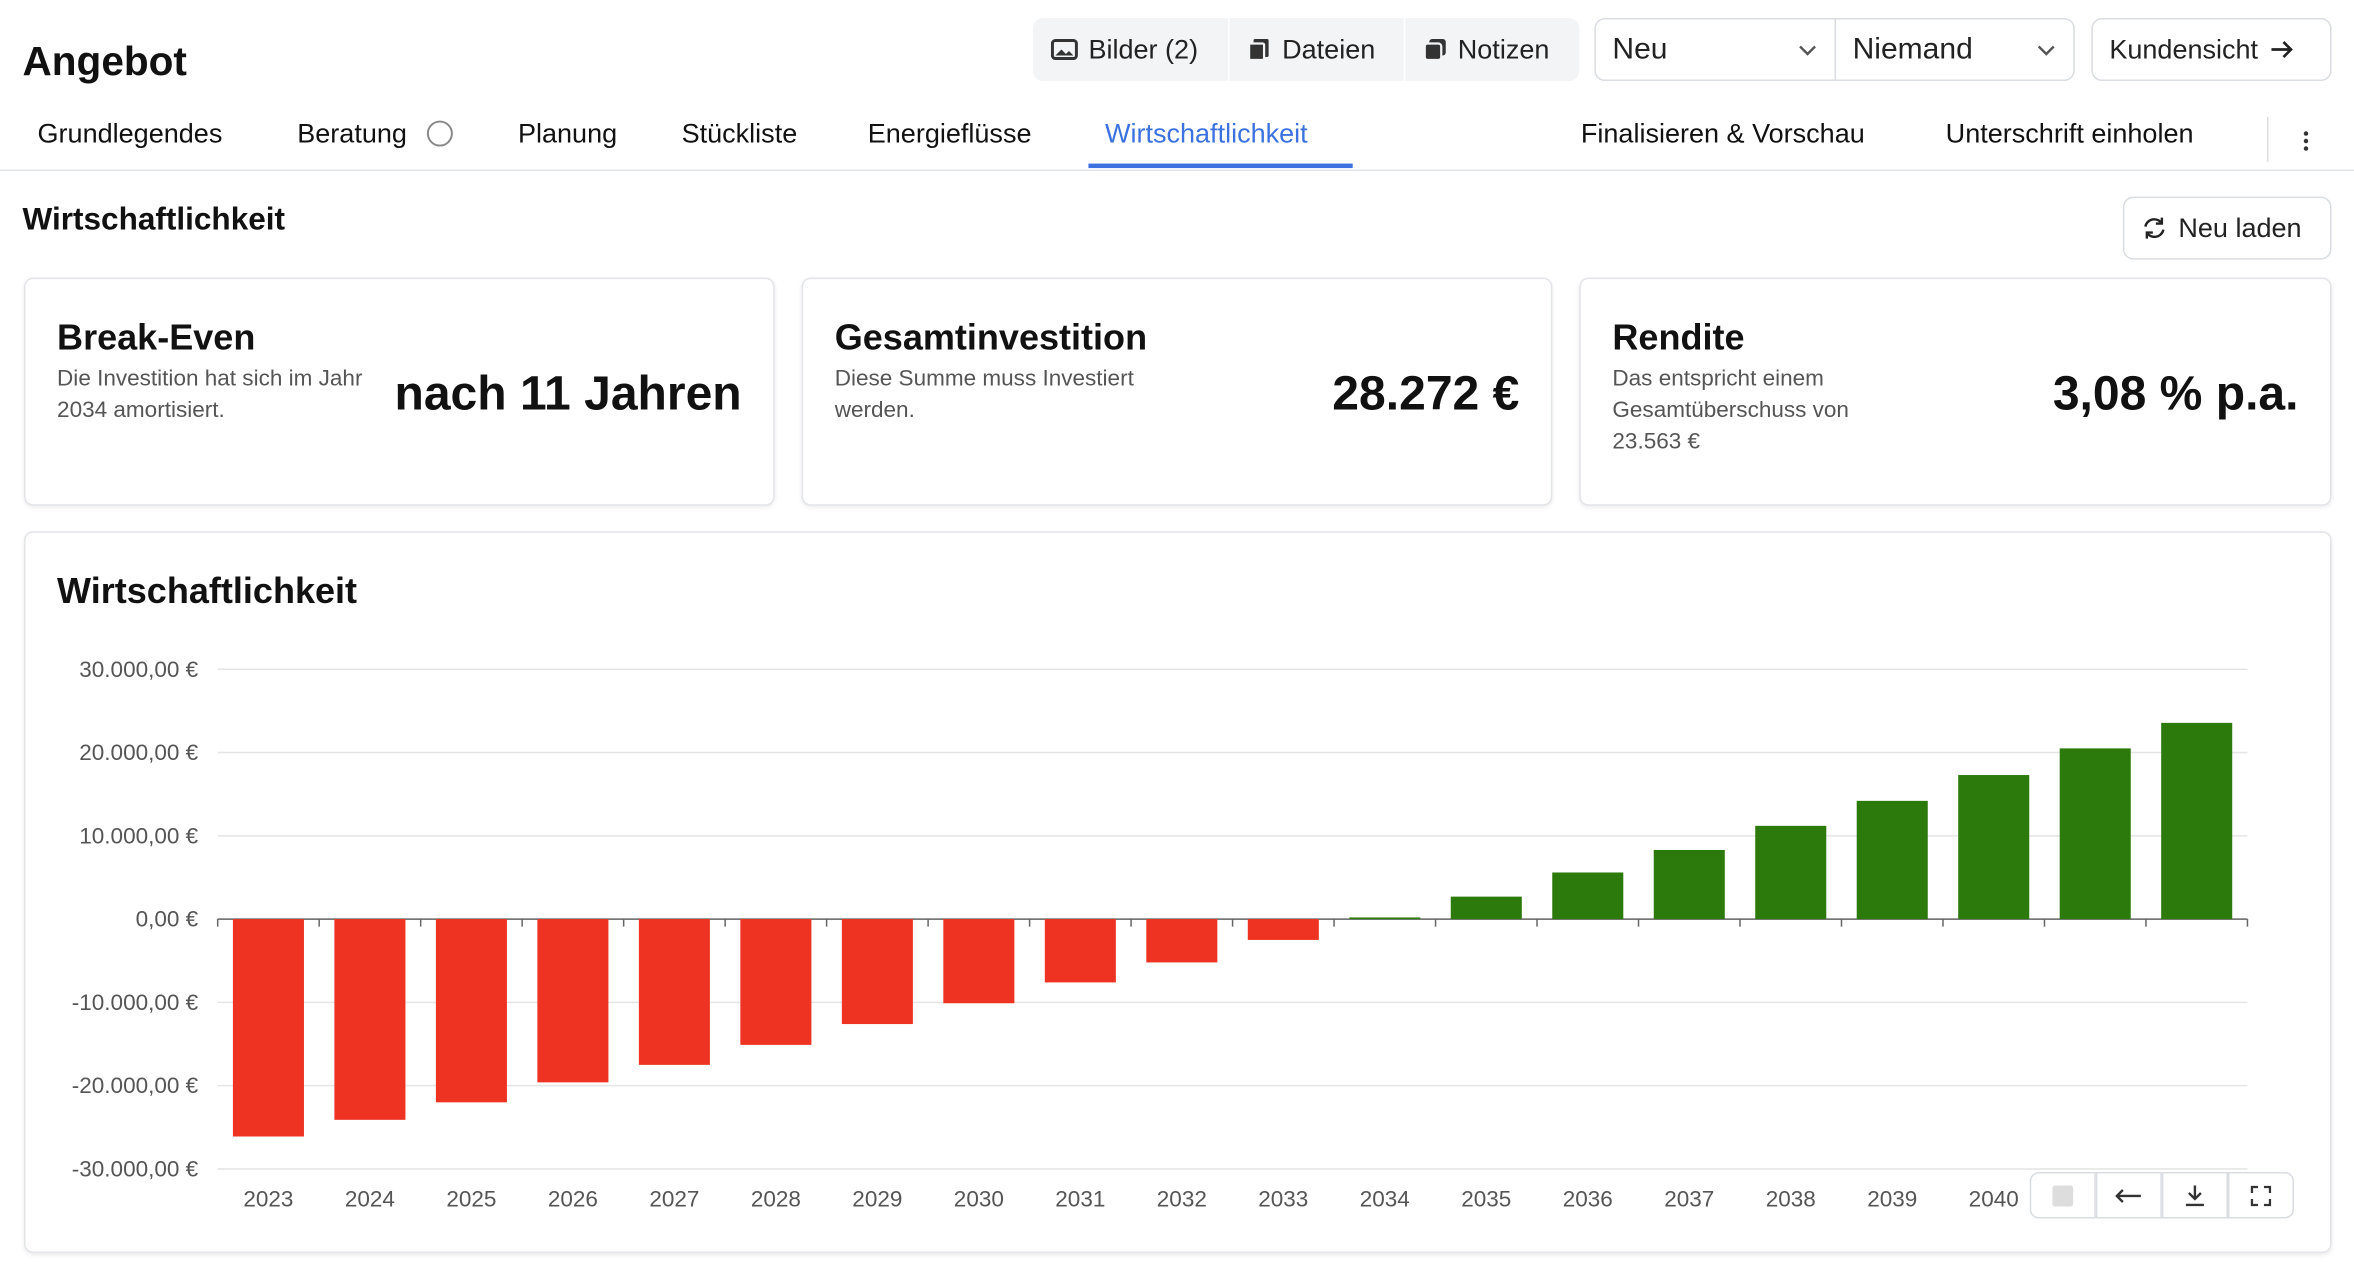 This screenshot has height=1280, width=2354. Describe the element at coordinates (991, 338) in the screenshot. I see `card-title: Gesamtinvestition` at that location.